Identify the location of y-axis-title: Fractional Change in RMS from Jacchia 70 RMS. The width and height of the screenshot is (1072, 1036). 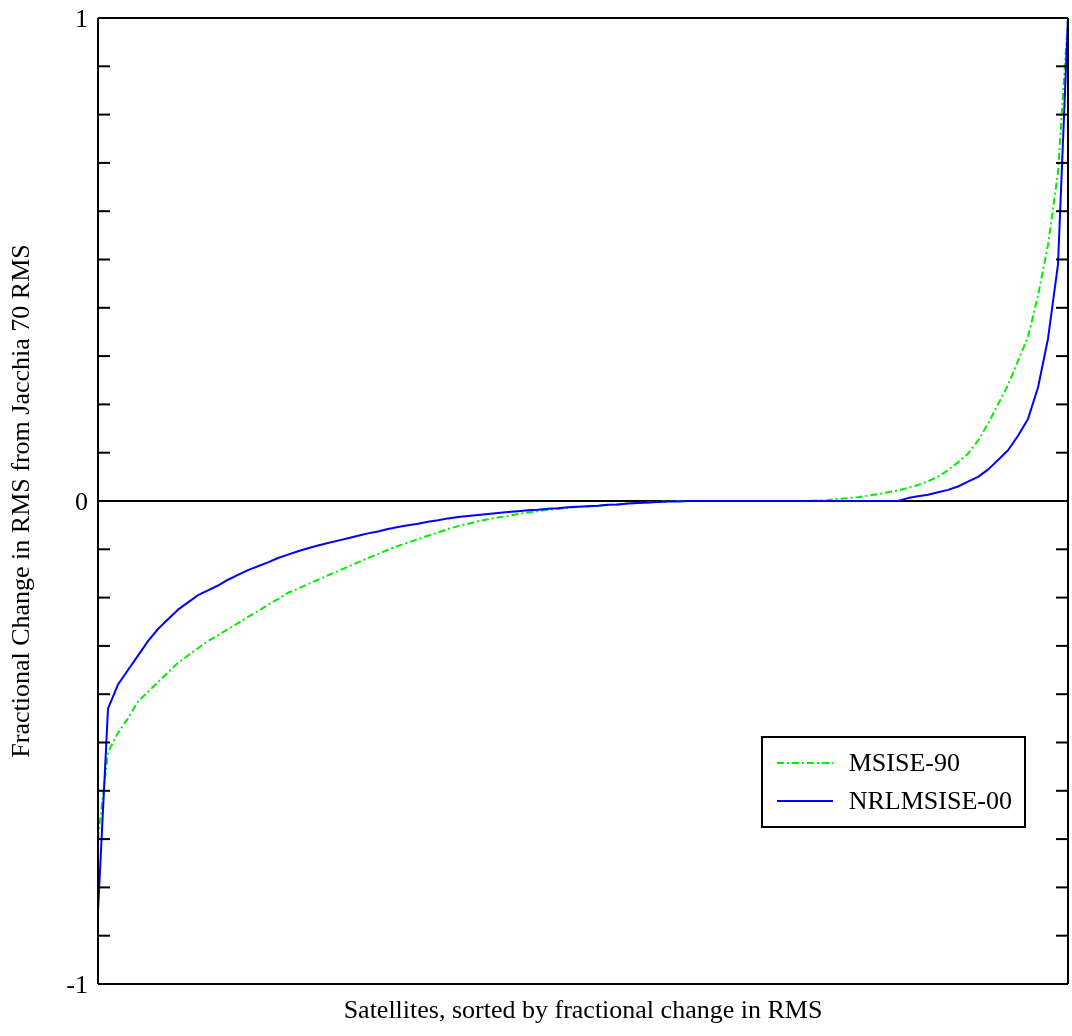
(21, 501).